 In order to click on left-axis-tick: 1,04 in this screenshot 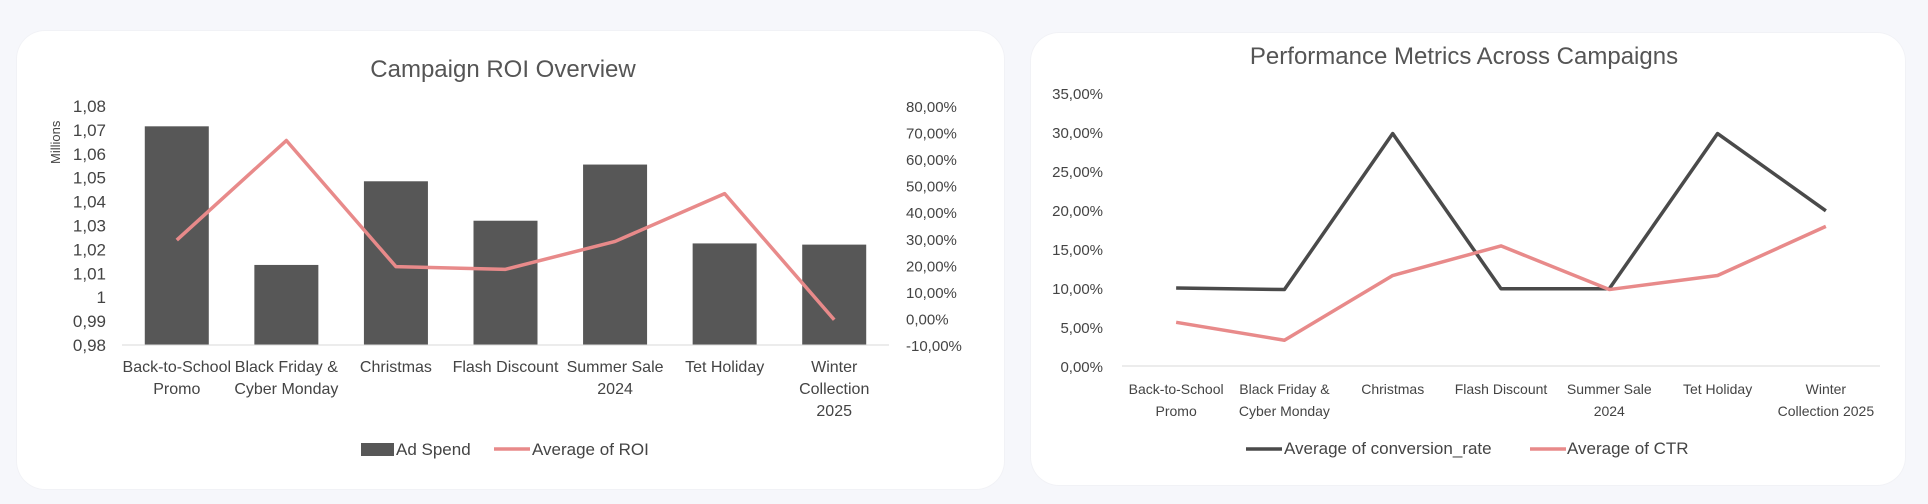, I will do `click(89, 202)`.